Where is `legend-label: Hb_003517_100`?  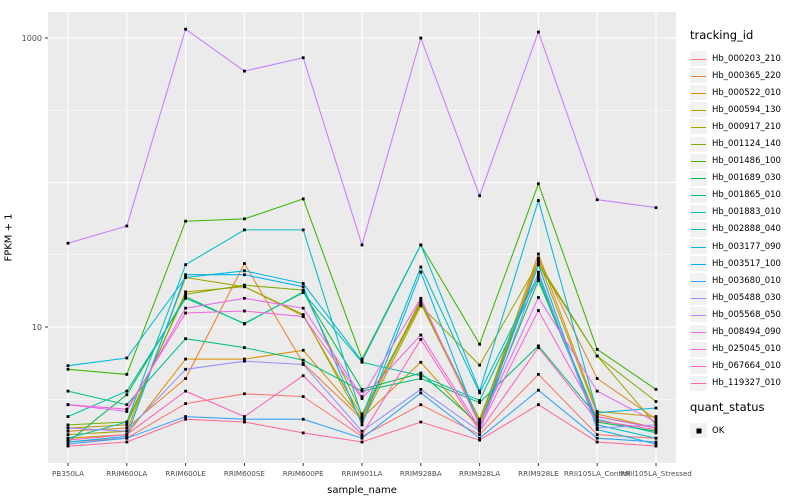 legend-label: Hb_003517_100 is located at coordinates (746, 263).